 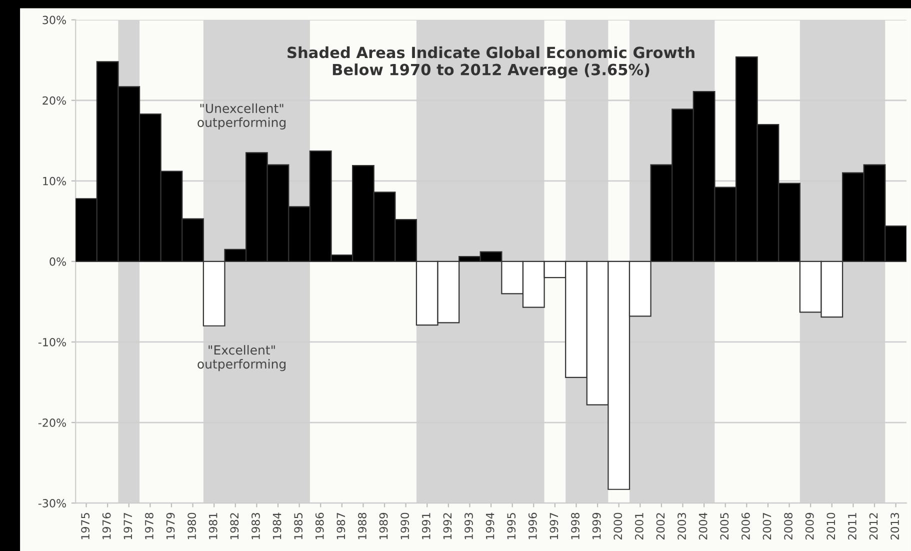 What do you see at coordinates (767, 526) in the screenshot?
I see `x-tick-label: 2007` at bounding box center [767, 526].